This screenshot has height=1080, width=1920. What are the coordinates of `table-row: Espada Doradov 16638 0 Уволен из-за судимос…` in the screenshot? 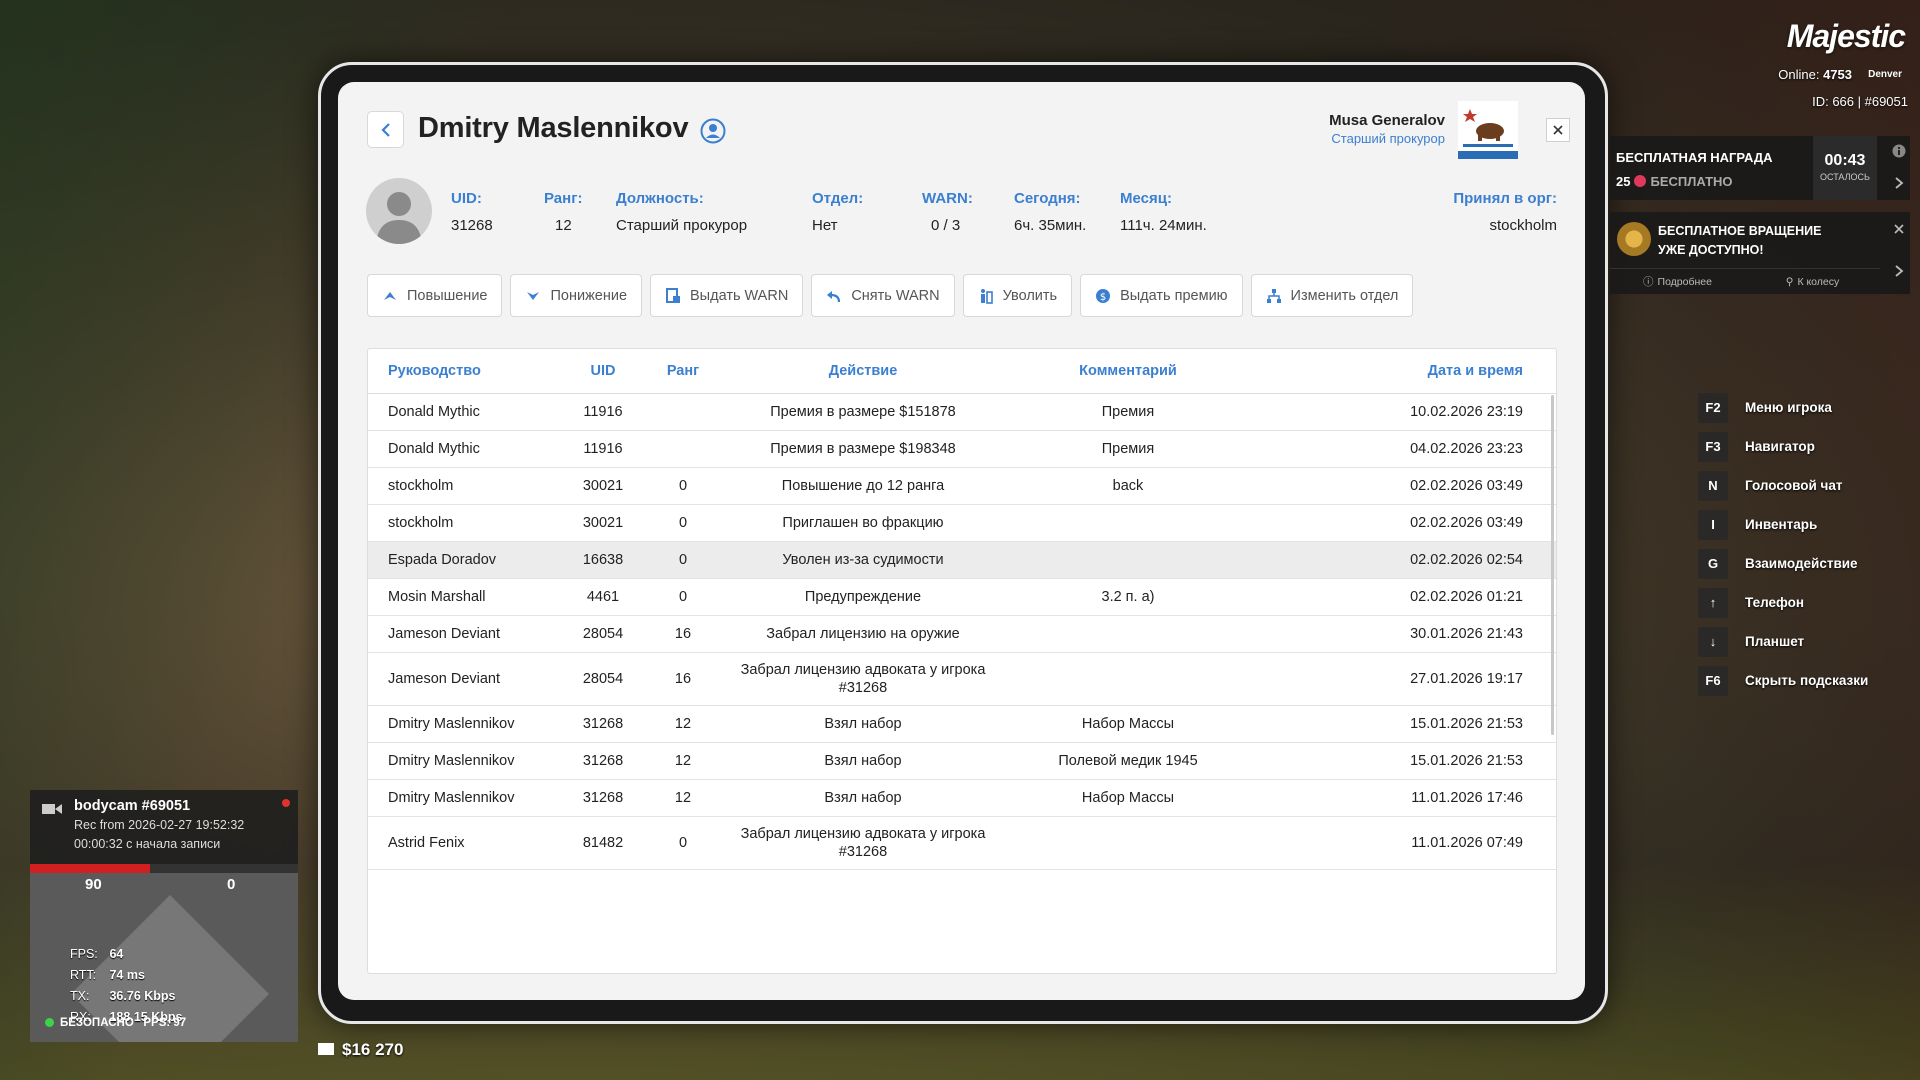 It's located at (962, 560).